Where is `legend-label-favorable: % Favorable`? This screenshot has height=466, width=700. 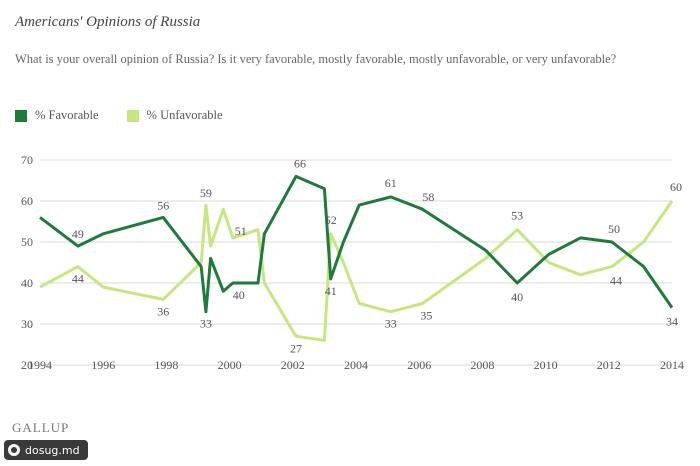 legend-label-favorable: % Favorable is located at coordinates (67, 115).